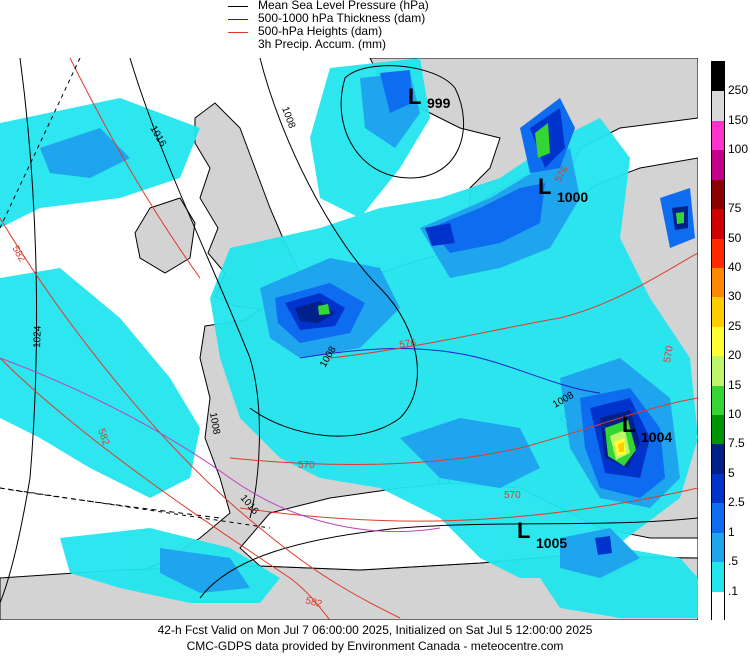  Describe the element at coordinates (238, 32) in the screenshot. I see `heights-line-swatch` at that location.